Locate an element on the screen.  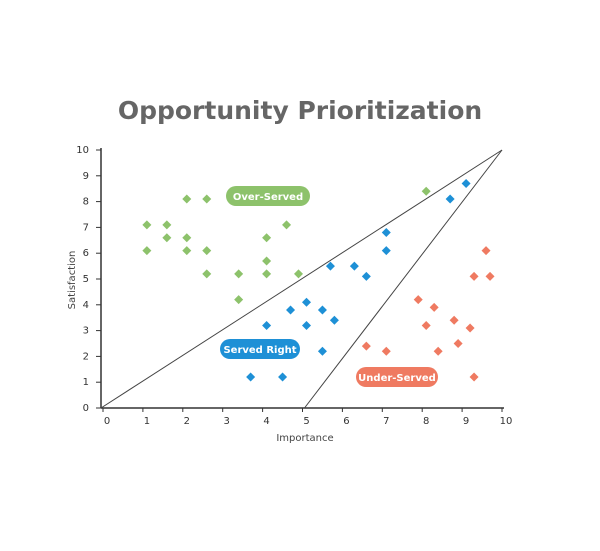
y-tick-label: 10 is located at coordinates (82, 150).